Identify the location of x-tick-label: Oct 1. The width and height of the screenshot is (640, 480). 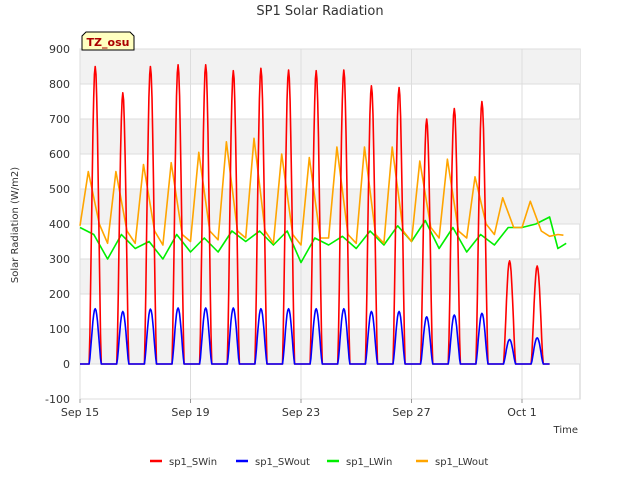
(522, 412).